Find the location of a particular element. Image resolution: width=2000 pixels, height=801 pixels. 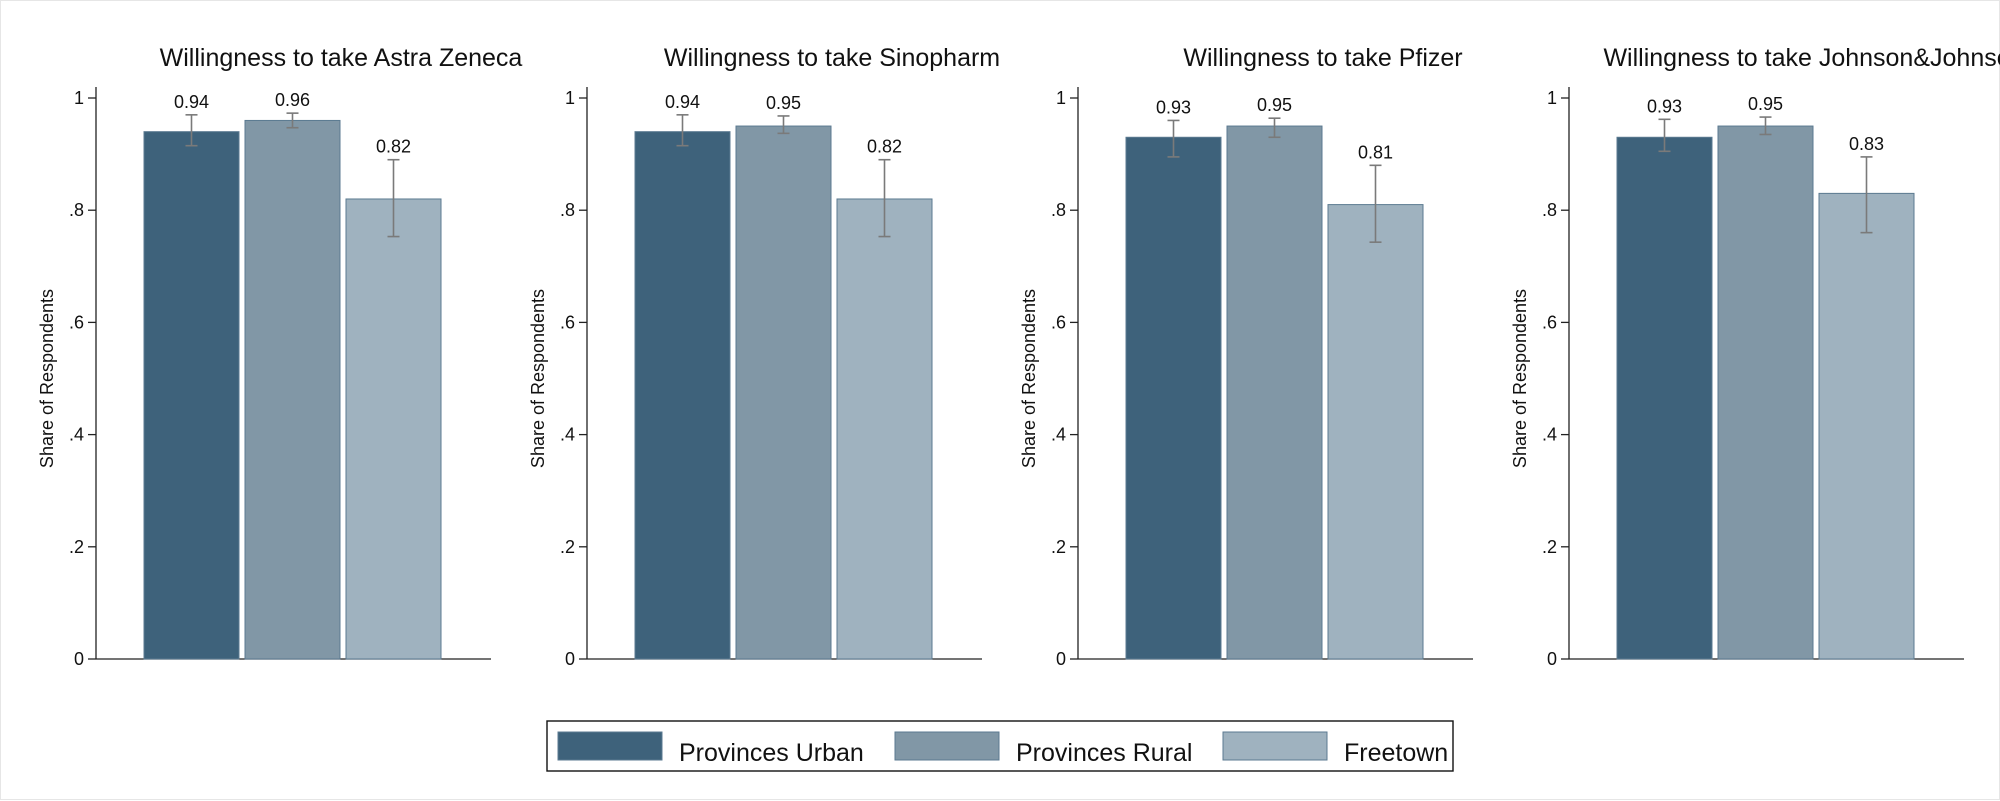

legend-label: Provinces Rural is located at coordinates (1104, 753).